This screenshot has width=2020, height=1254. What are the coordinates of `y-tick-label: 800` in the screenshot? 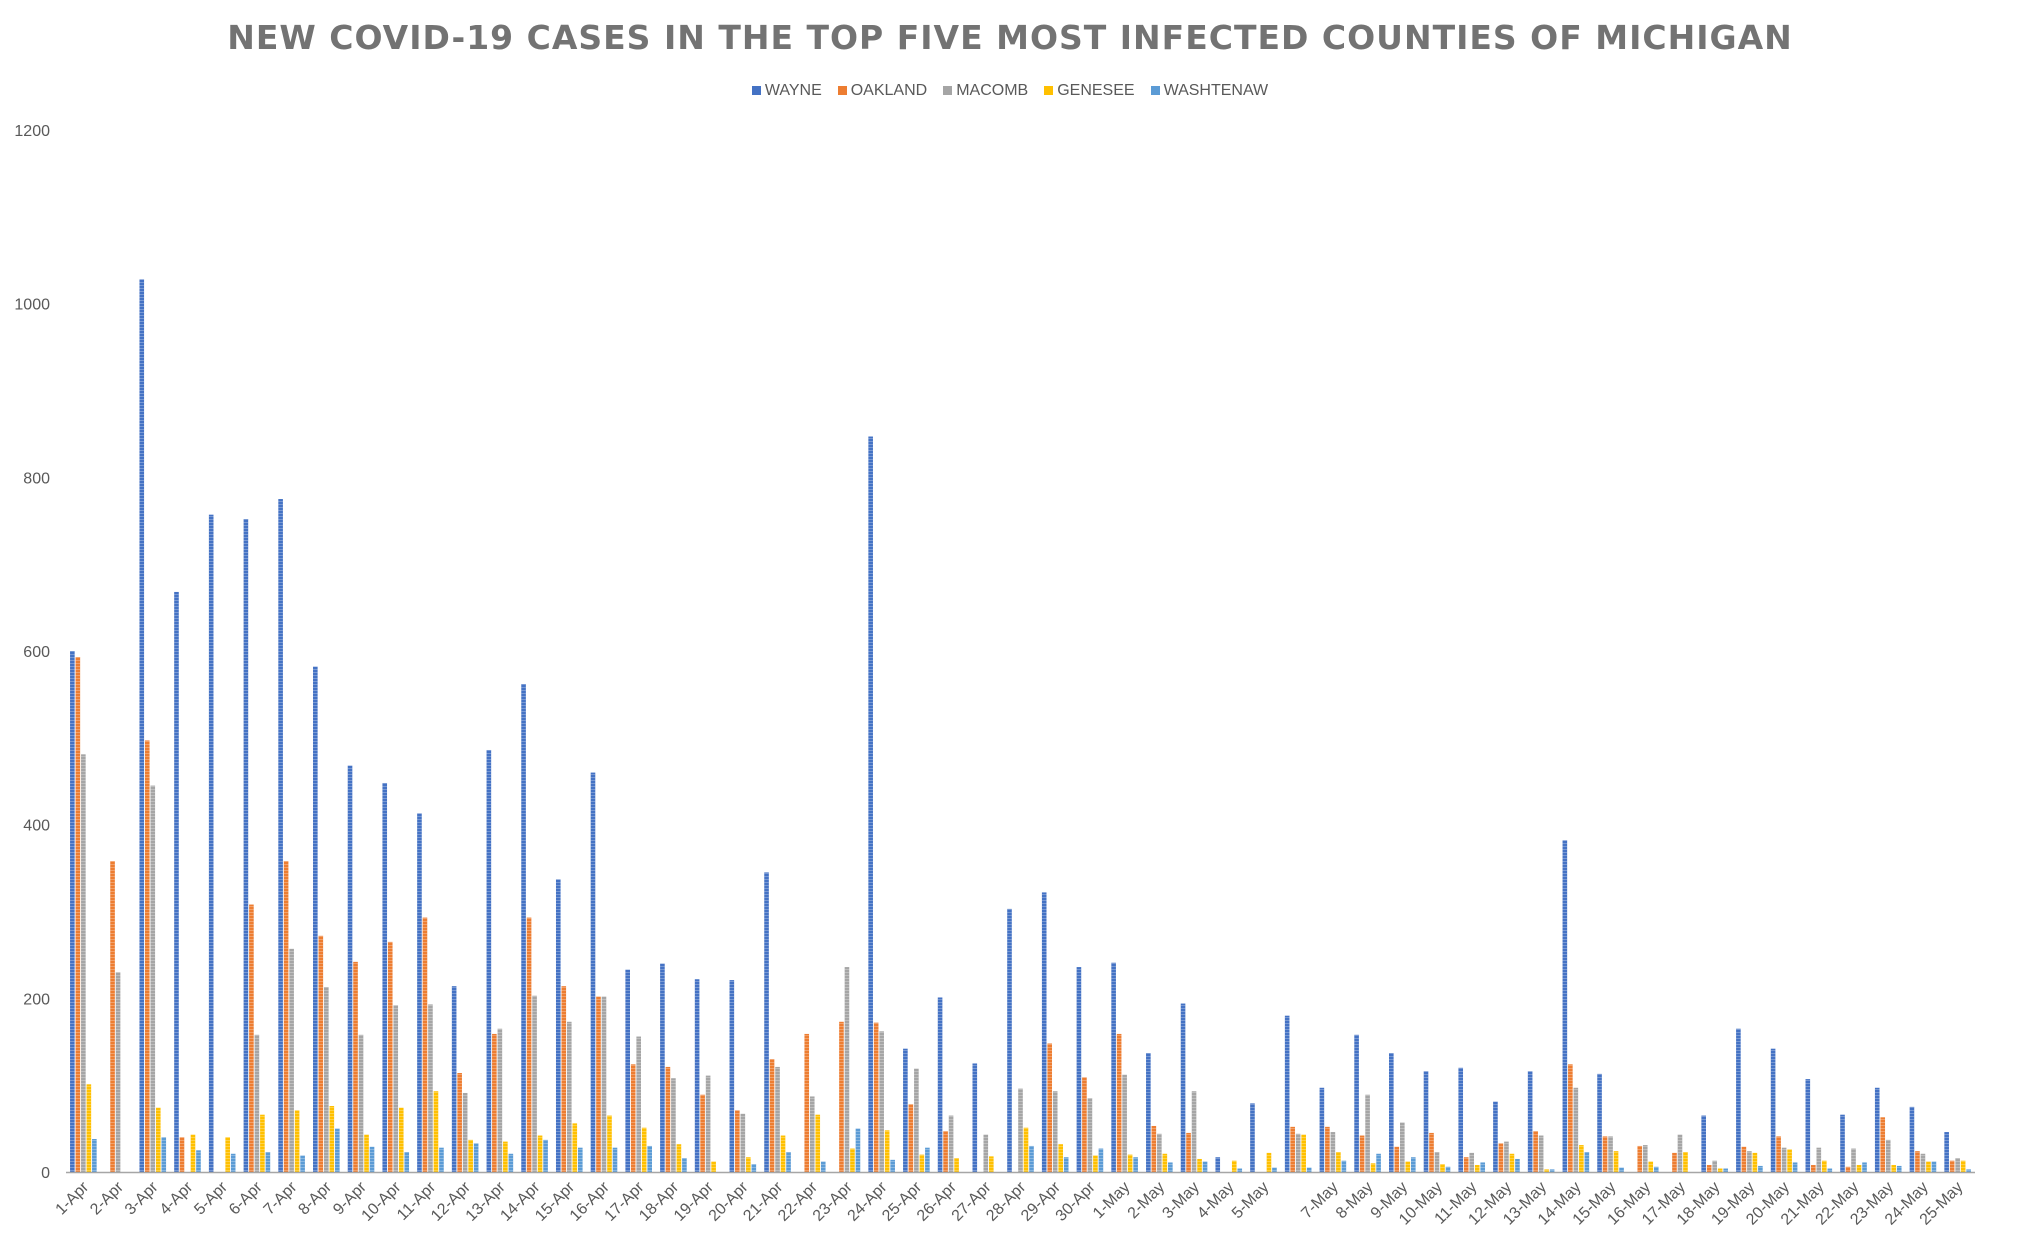 It's located at (36, 478).